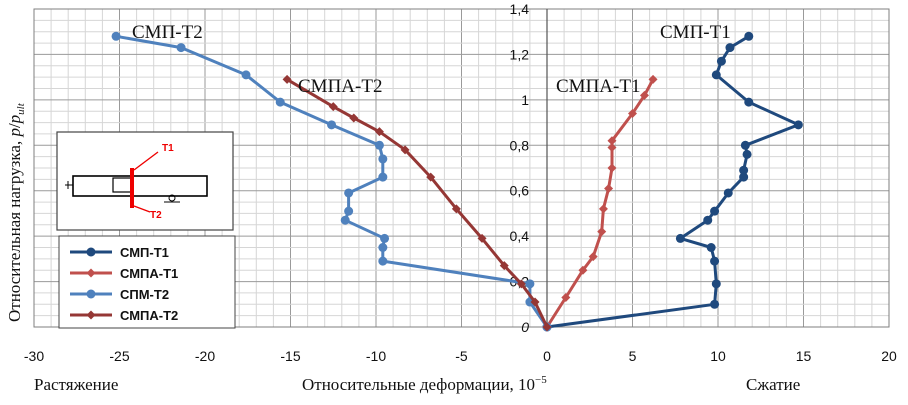  I want to click on y-tick-label: 1, so click(525, 100).